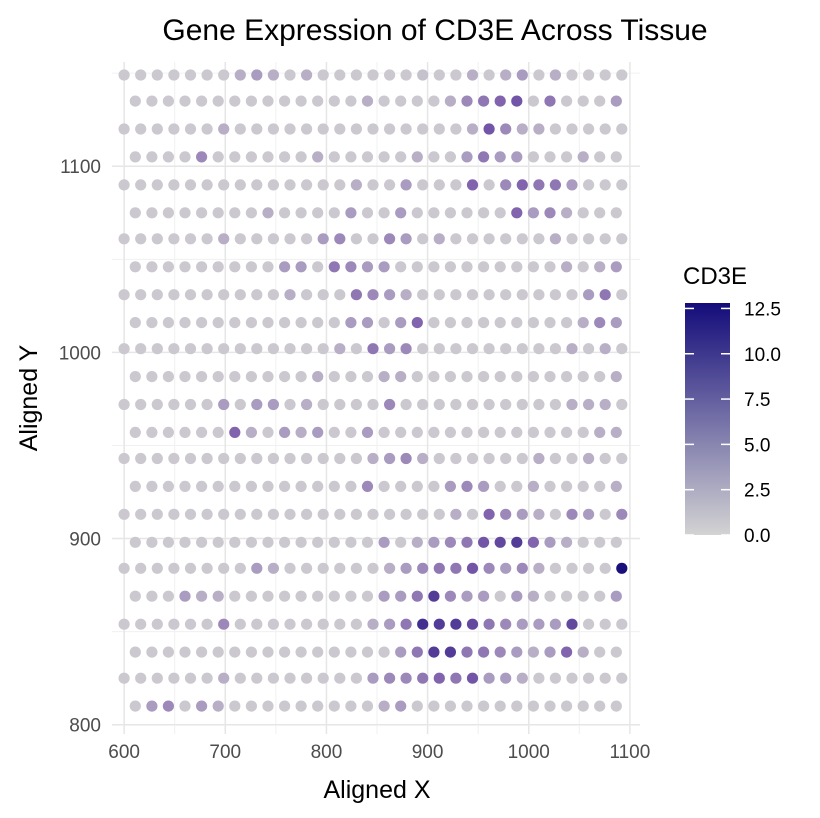 This screenshot has width=820, height=818. I want to click on legend-ticks: 0.0 2.5 5.0 7.5 10.0 12.5, so click(733, 423).